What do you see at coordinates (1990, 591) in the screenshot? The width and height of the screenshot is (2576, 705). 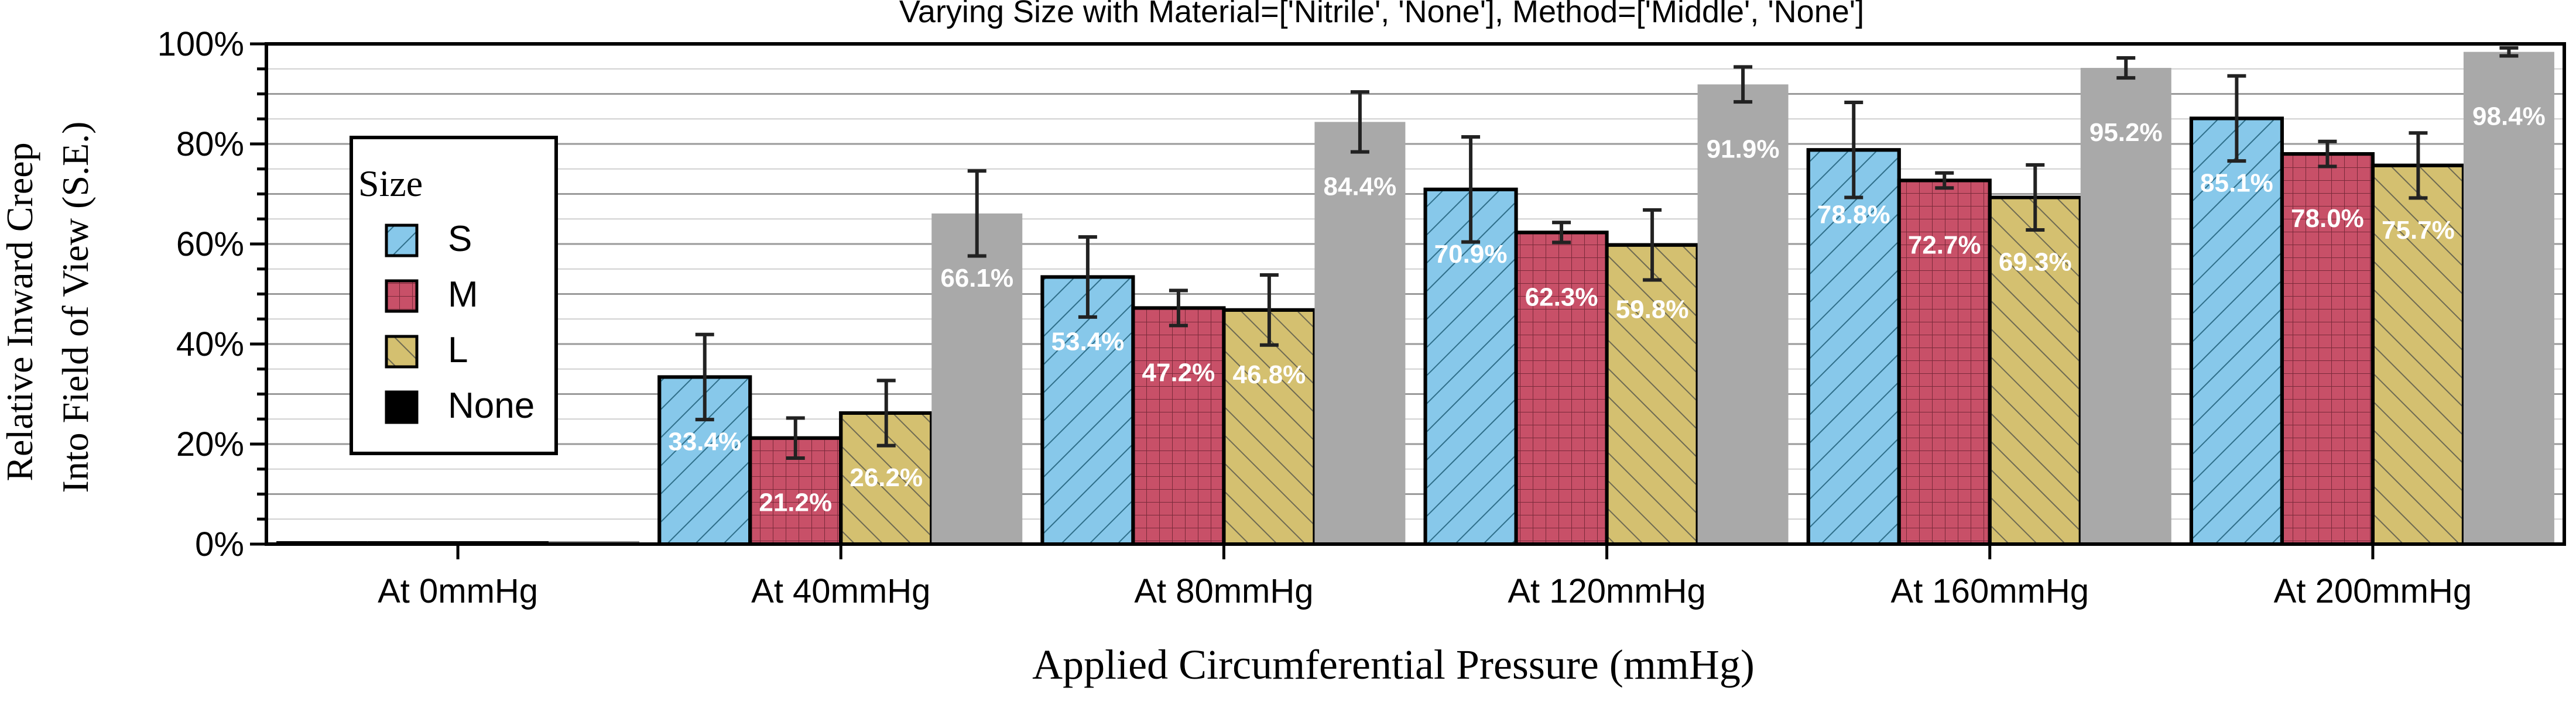 I see `x-tick-label: At 160mmHg` at bounding box center [1990, 591].